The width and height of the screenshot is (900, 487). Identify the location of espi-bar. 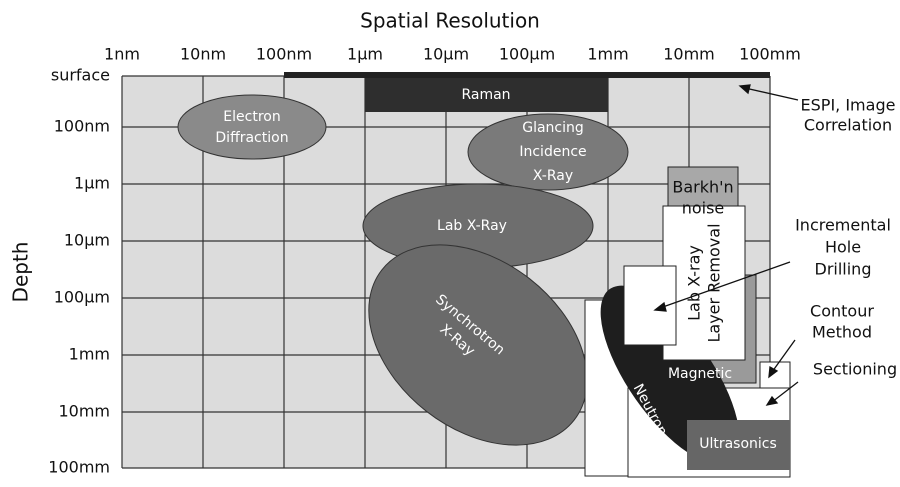
(527, 75).